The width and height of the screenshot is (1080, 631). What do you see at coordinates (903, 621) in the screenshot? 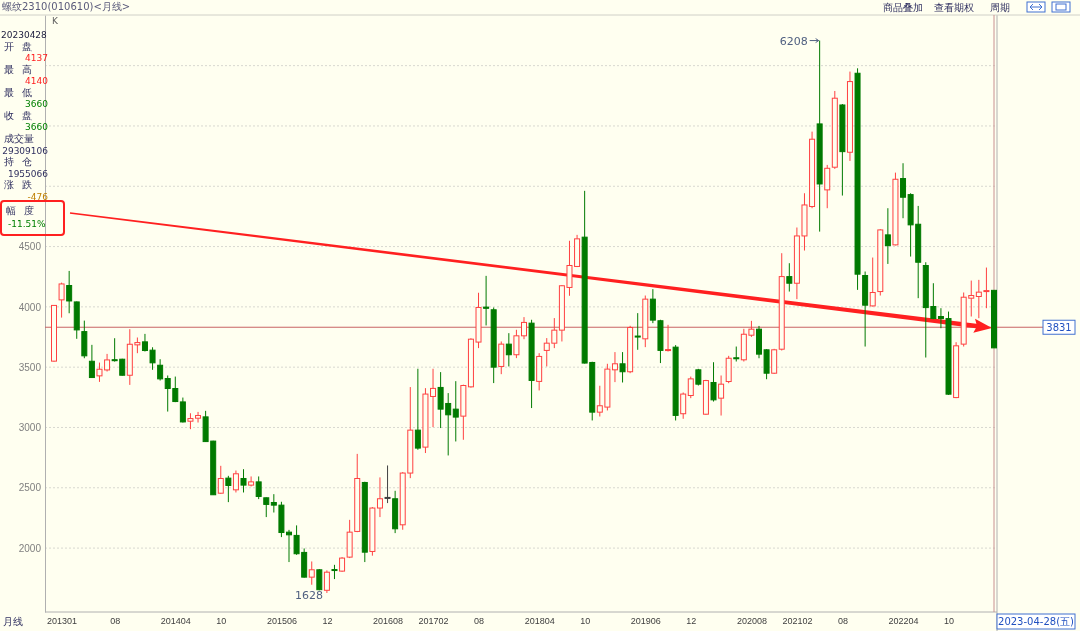
I see `x-tick-label: 202204` at bounding box center [903, 621].